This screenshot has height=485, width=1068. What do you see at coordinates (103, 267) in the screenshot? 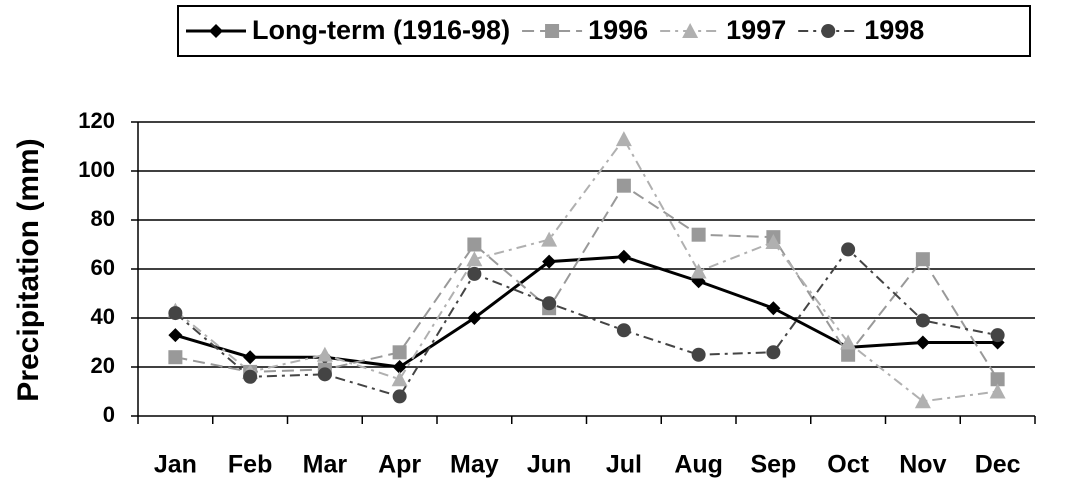
I see `y-tick-label: 60` at bounding box center [103, 267].